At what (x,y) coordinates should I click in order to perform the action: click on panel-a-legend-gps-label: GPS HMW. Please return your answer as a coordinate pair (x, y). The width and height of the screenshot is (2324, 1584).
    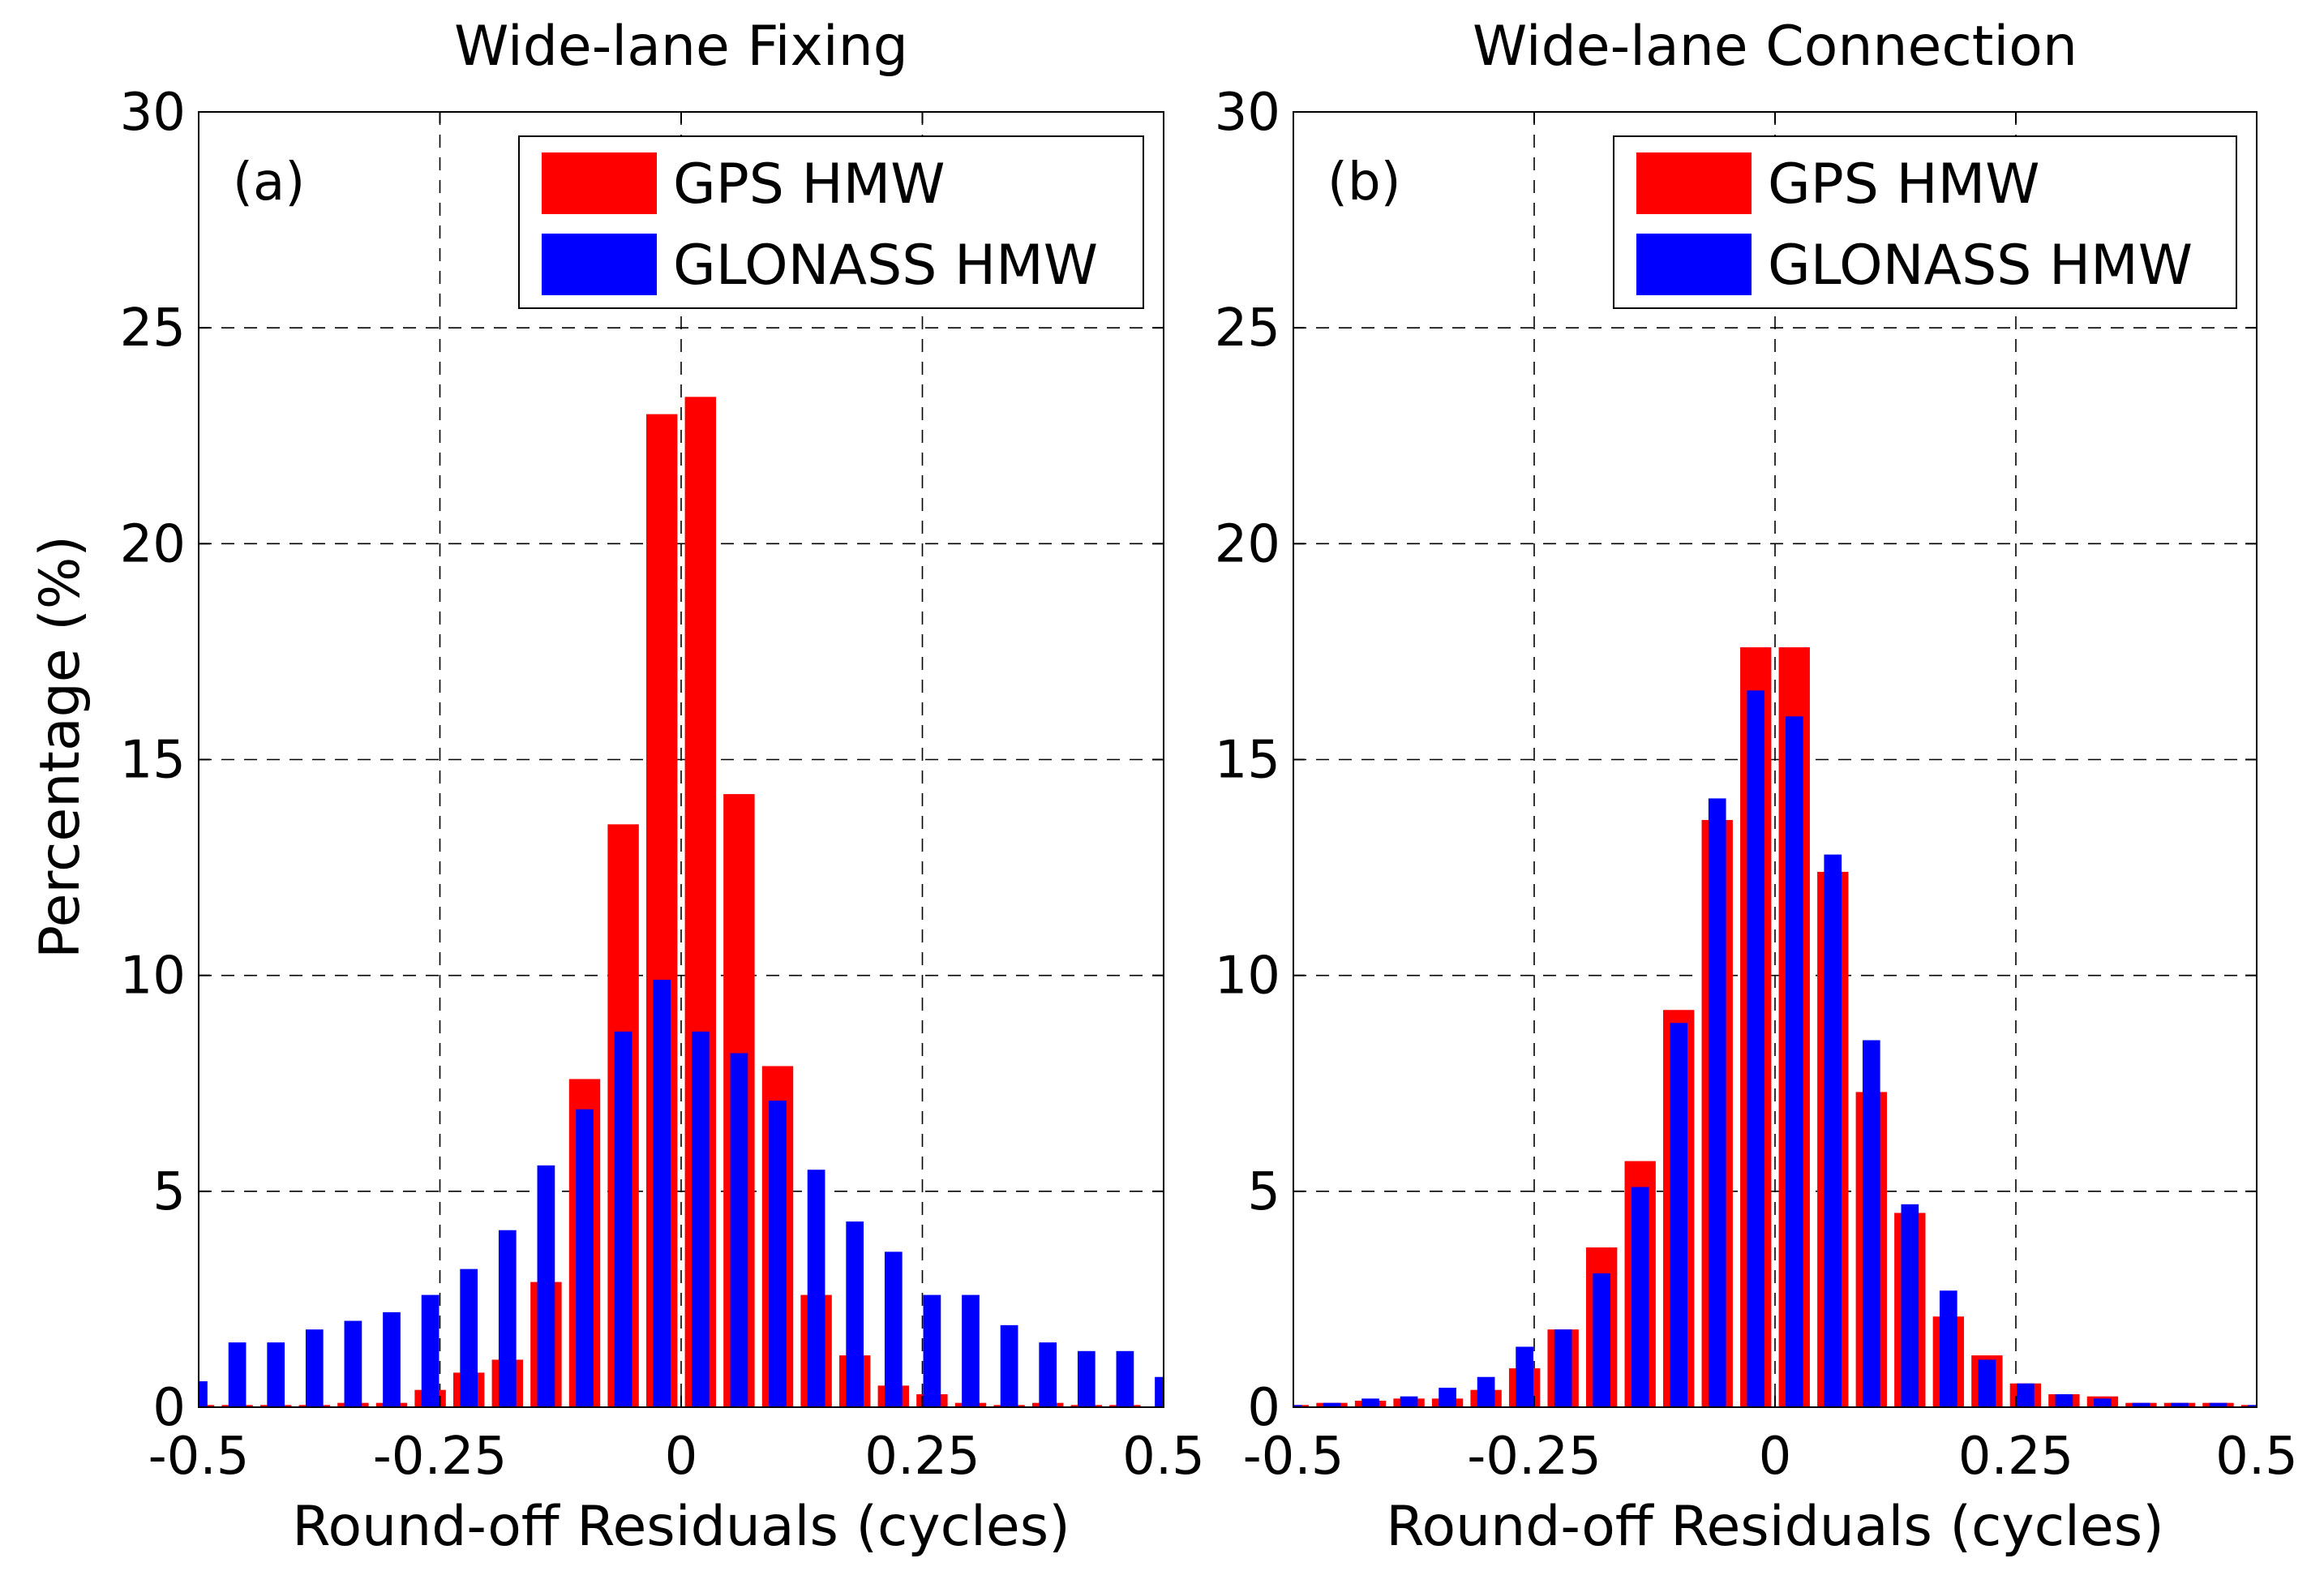
    Looking at the image, I should click on (809, 184).